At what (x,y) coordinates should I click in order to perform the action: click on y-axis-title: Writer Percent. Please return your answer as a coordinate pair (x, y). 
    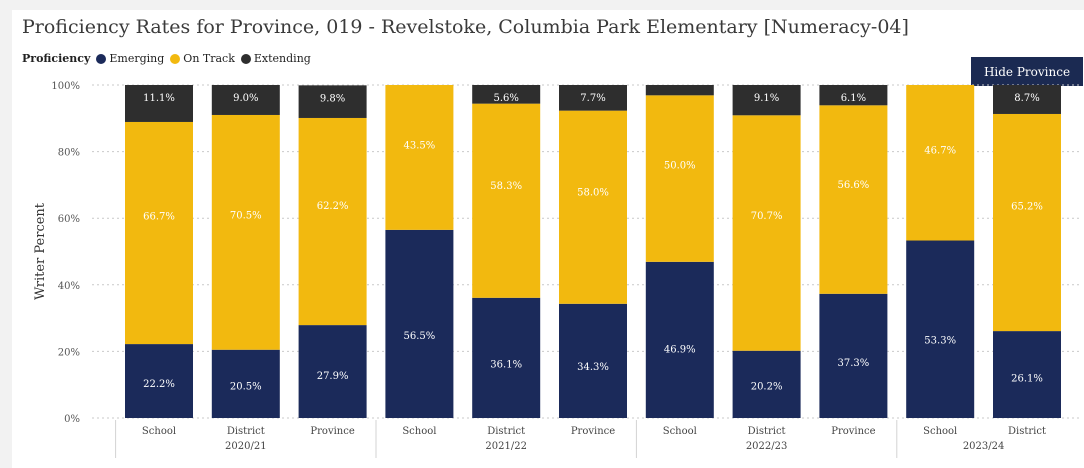
    Looking at the image, I should click on (40, 251).